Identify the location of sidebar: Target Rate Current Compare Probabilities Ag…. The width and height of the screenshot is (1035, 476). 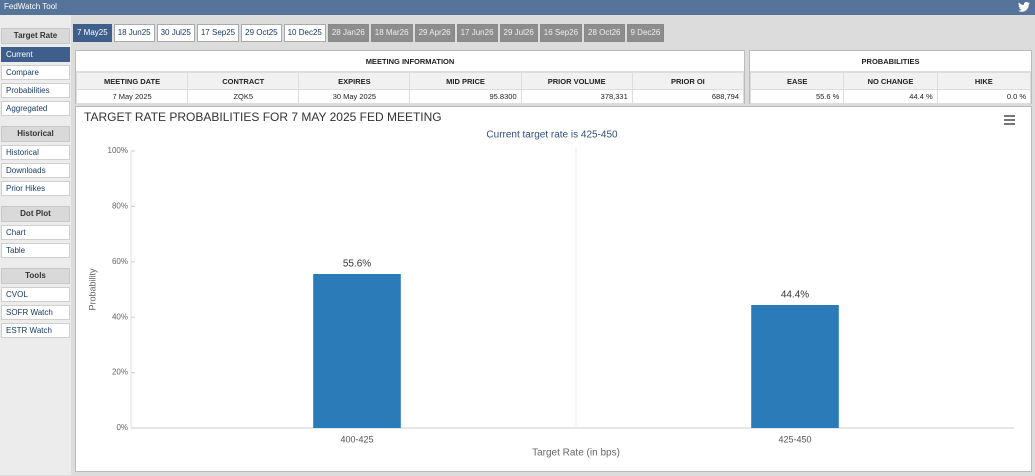
(35, 245).